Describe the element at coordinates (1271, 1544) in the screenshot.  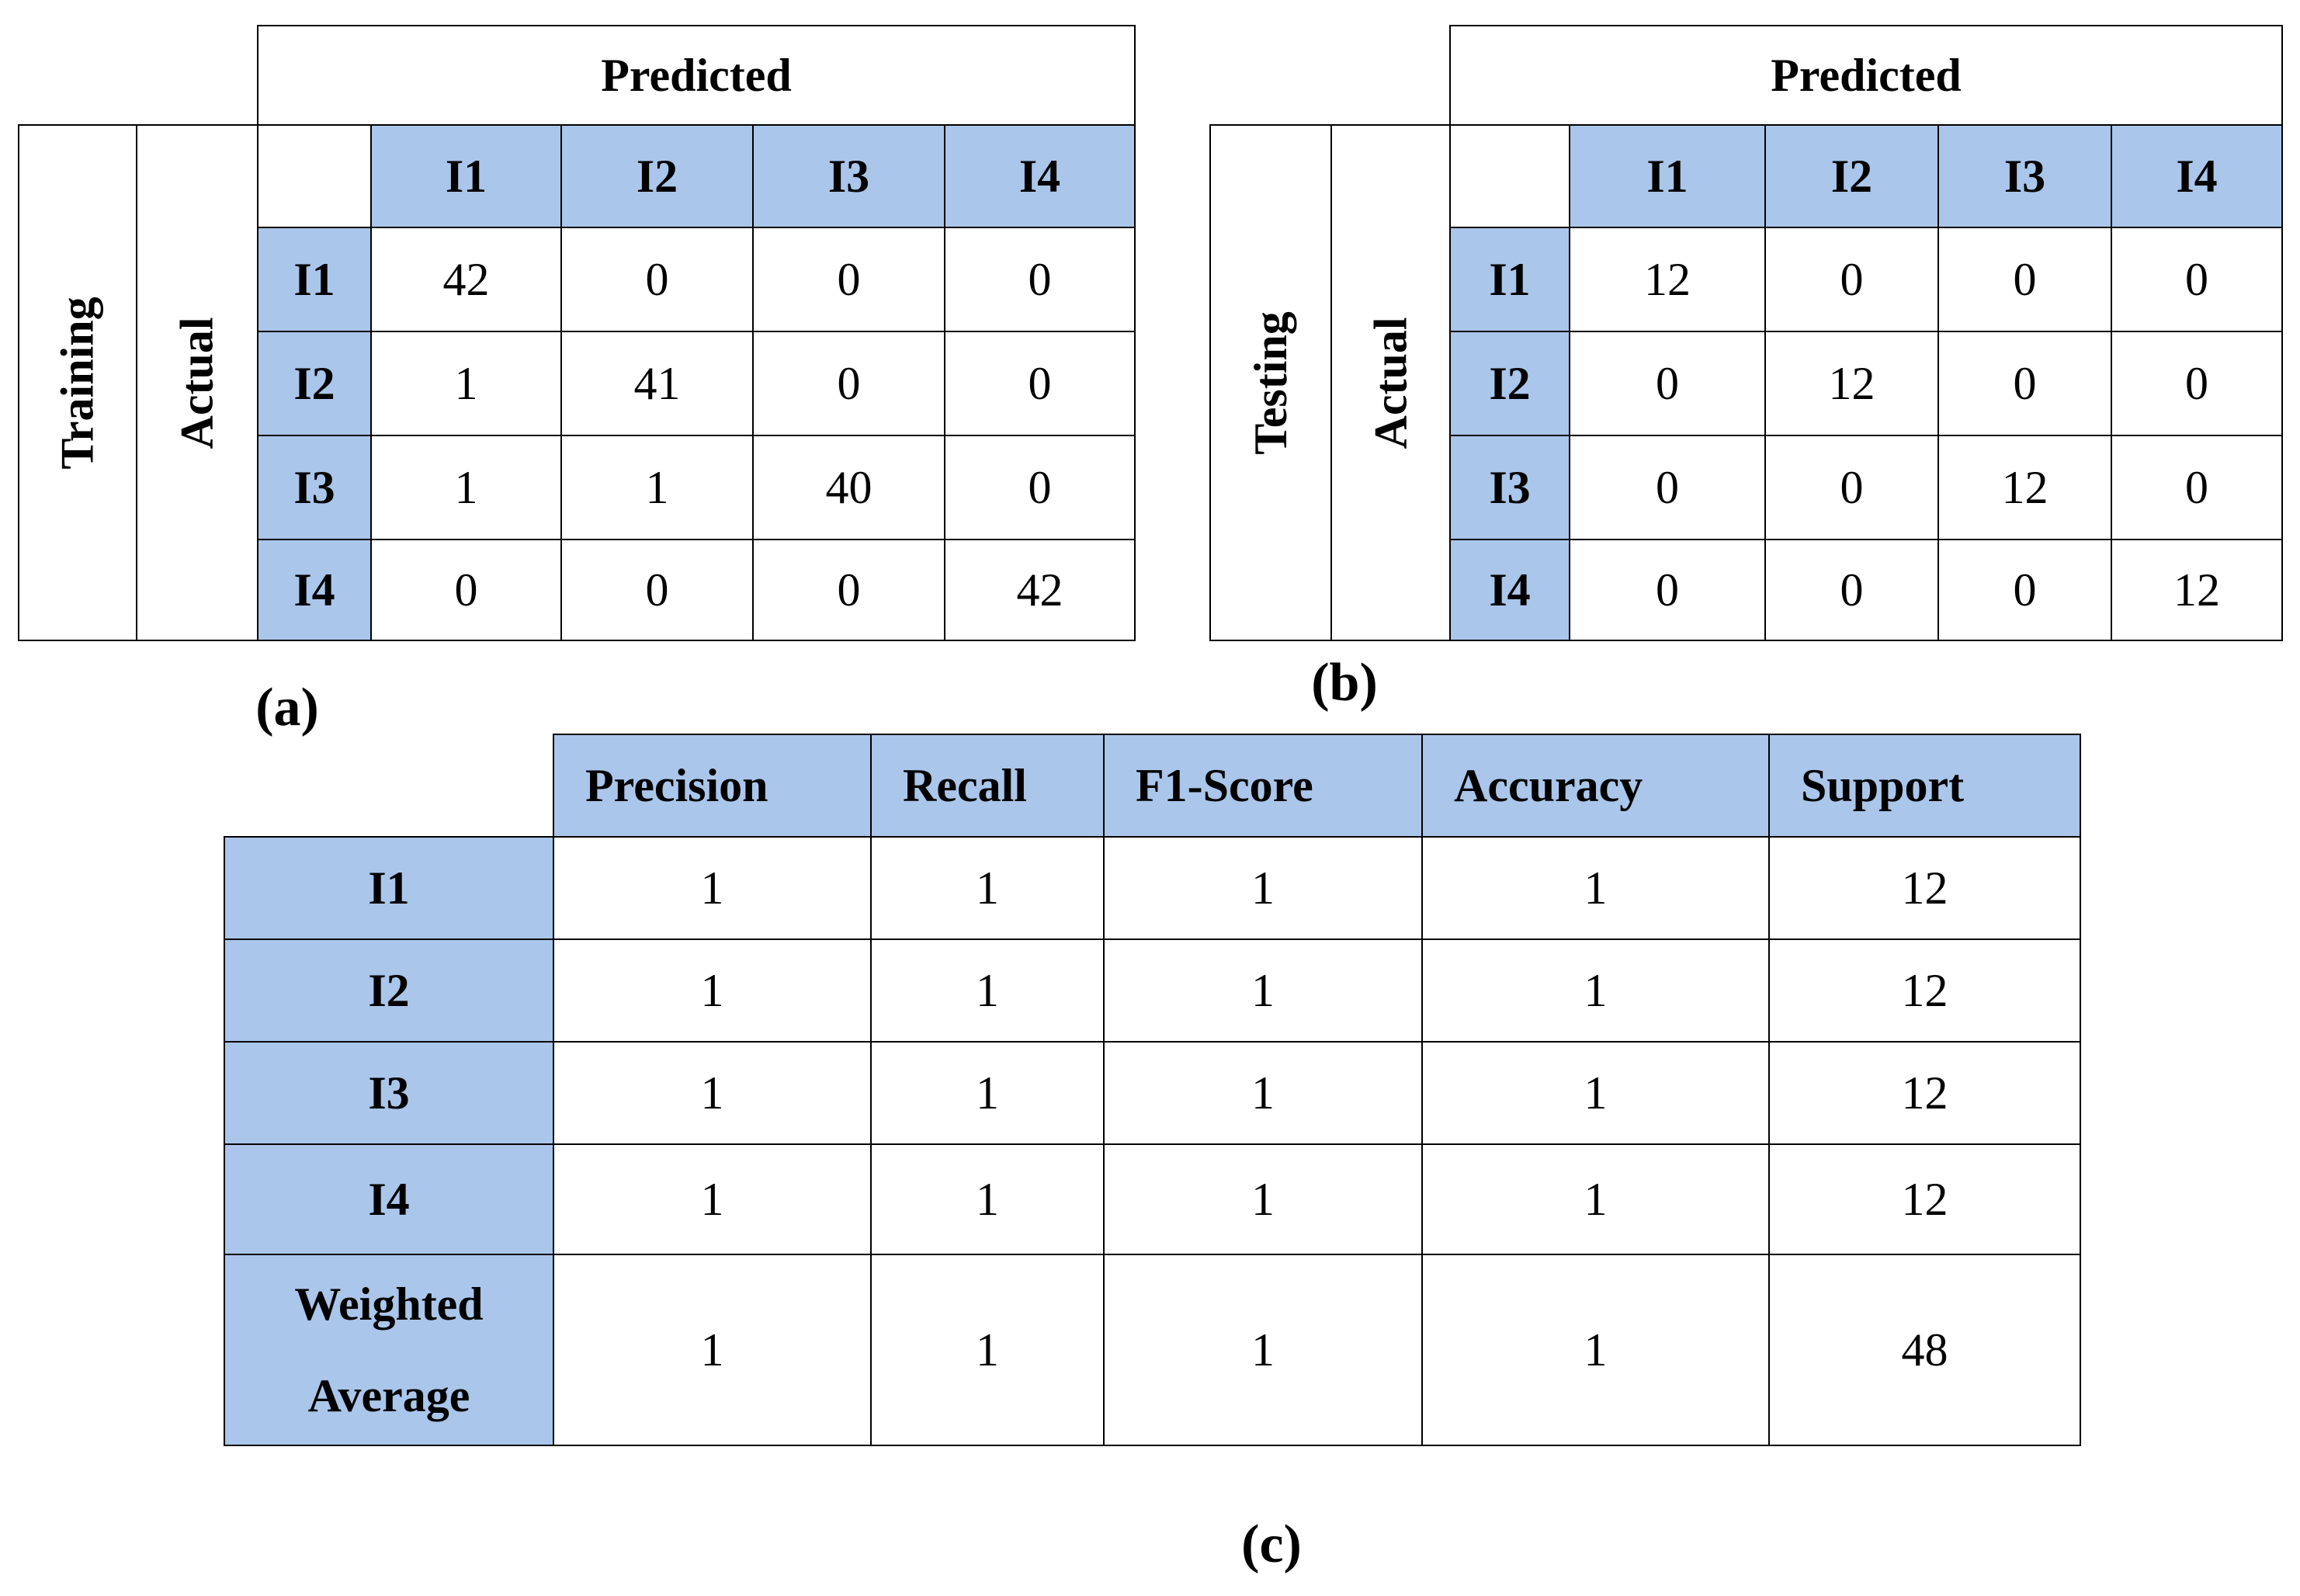
I see `caption-c: (c)` at that location.